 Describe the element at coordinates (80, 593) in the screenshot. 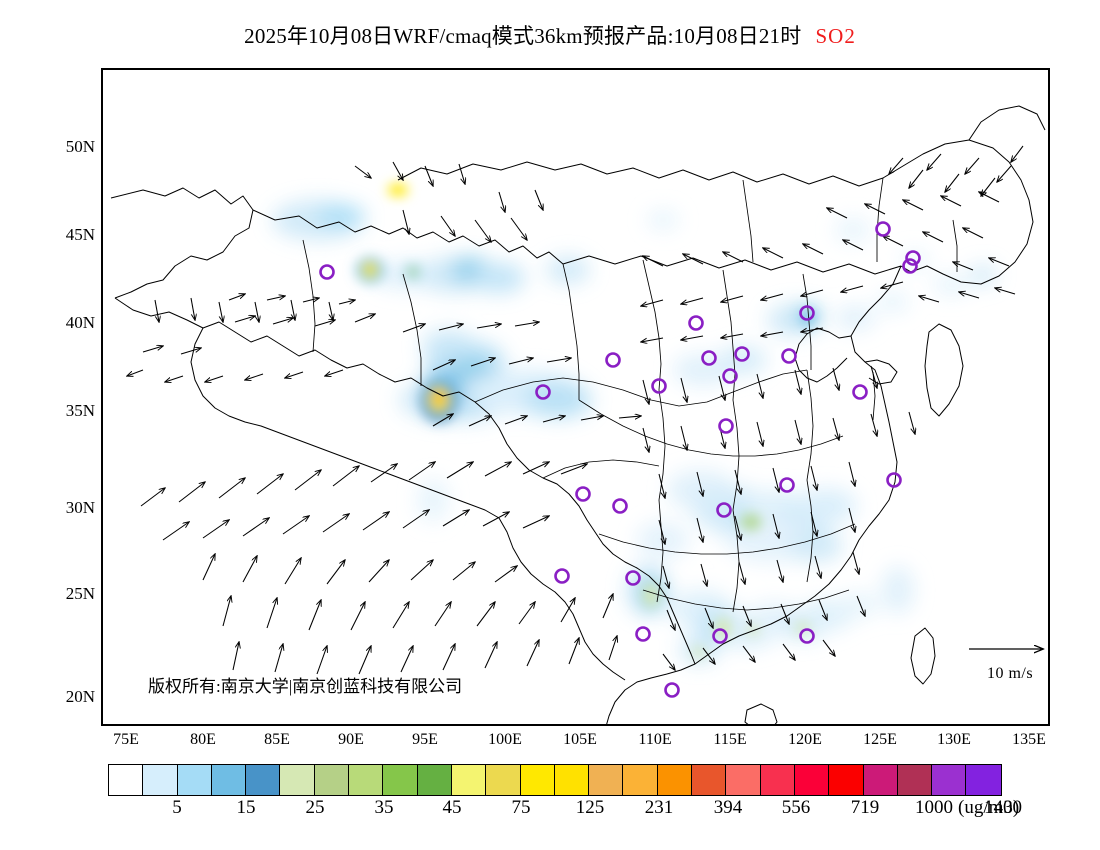

I see `y-tick-label-25N: 25N` at that location.